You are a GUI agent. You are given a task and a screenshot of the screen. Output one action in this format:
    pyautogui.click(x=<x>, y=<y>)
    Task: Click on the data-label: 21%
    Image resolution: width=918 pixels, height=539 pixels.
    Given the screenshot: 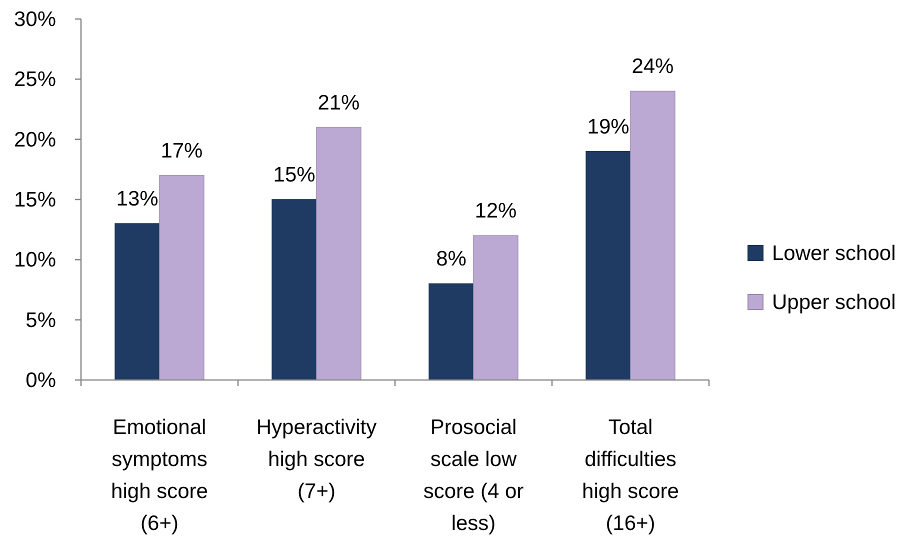 What is the action you would take?
    pyautogui.click(x=339, y=102)
    